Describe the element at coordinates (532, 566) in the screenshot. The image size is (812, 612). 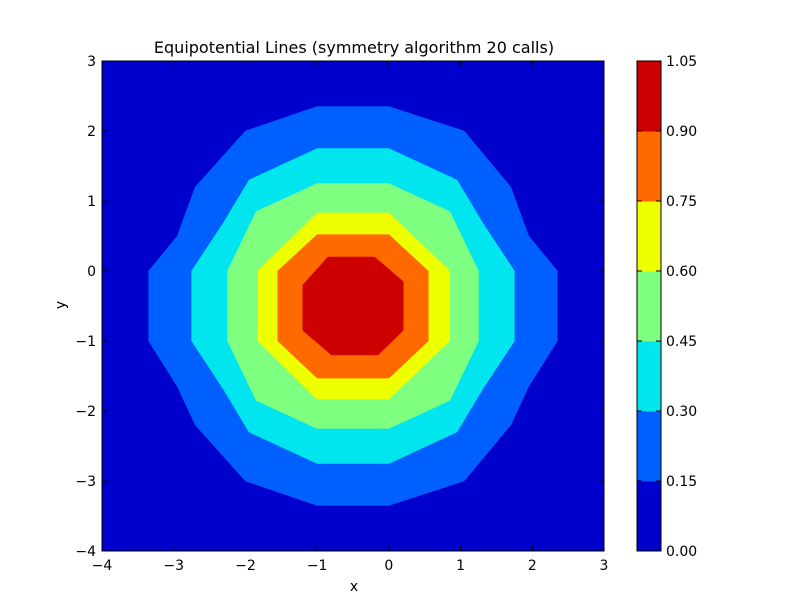
I see `x-tick-label: 2` at that location.